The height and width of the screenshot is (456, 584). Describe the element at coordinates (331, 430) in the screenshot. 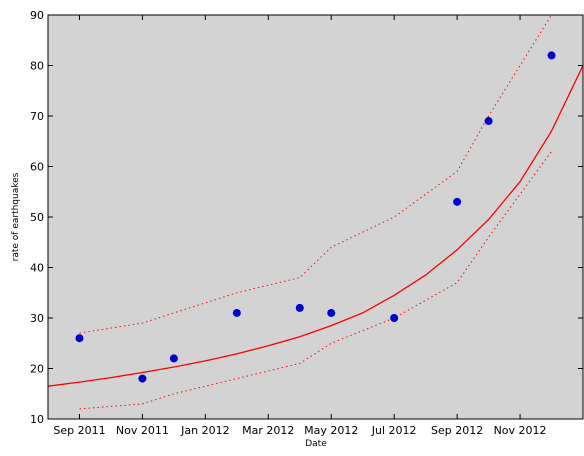

I see `x-tick-label: May 2012` at that location.